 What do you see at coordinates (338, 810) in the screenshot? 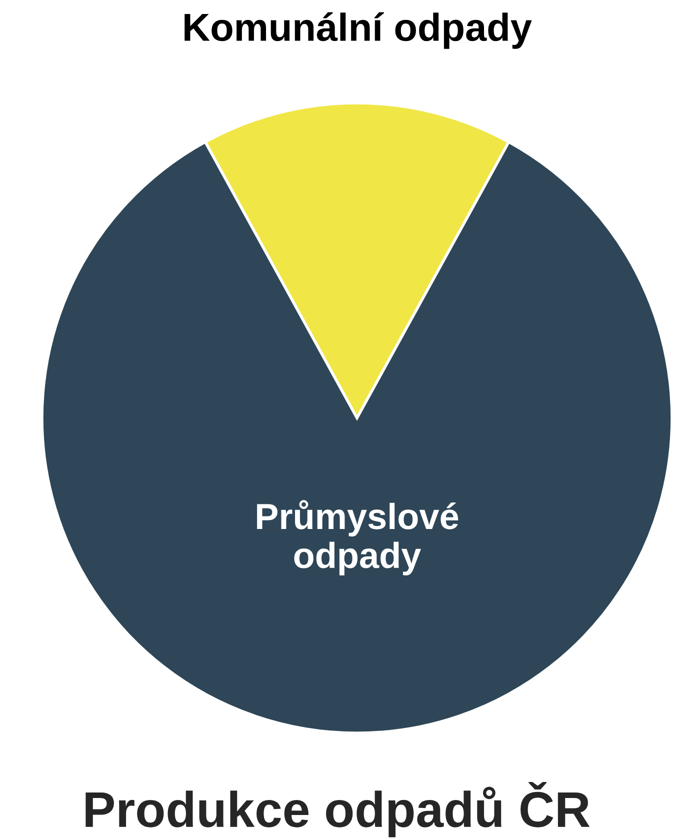
I see `text: Produkce odpadů ČR` at bounding box center [338, 810].